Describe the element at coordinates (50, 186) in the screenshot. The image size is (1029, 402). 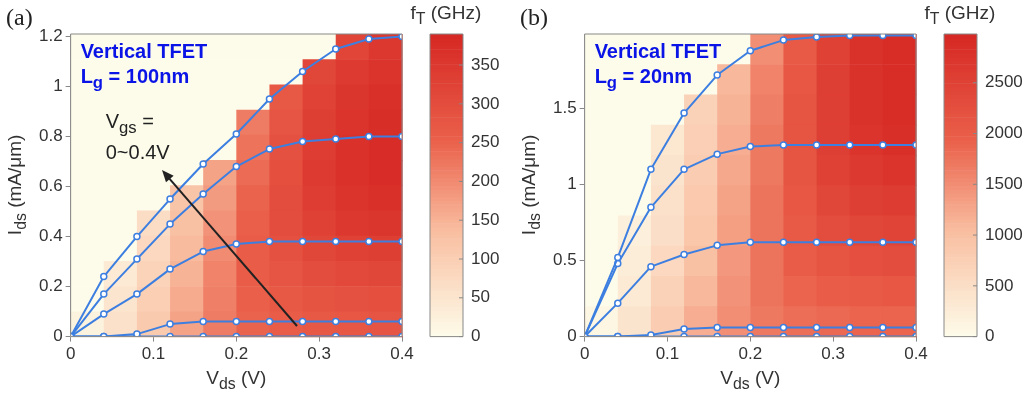
I see `y-tick-label: 0.6` at that location.